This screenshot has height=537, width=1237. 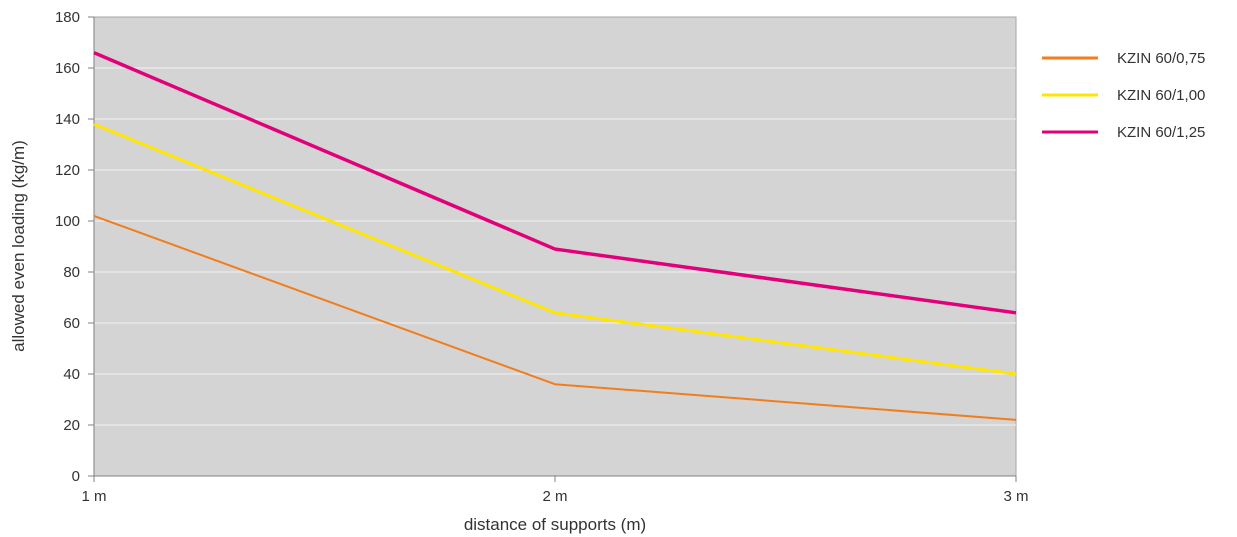 I want to click on x-tick-labels: 1 m 2 m 3 m, so click(x=554, y=496).